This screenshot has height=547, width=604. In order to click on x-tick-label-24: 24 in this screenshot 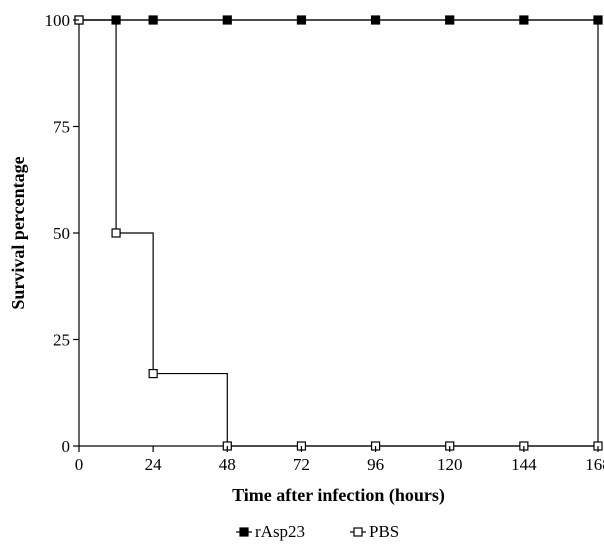, I will do `click(154, 464)`.